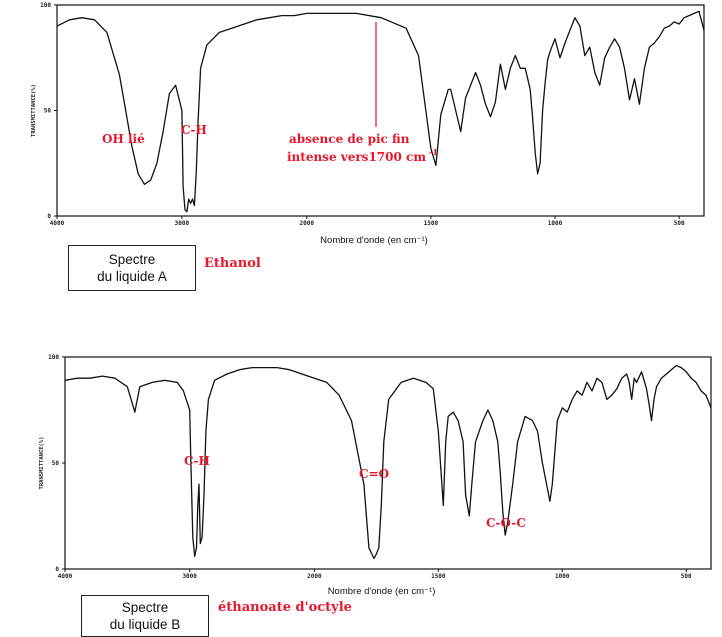  Describe the element at coordinates (438, 576) in the screenshot. I see `spectrum-b-x-tick-label: 1500` at that location.